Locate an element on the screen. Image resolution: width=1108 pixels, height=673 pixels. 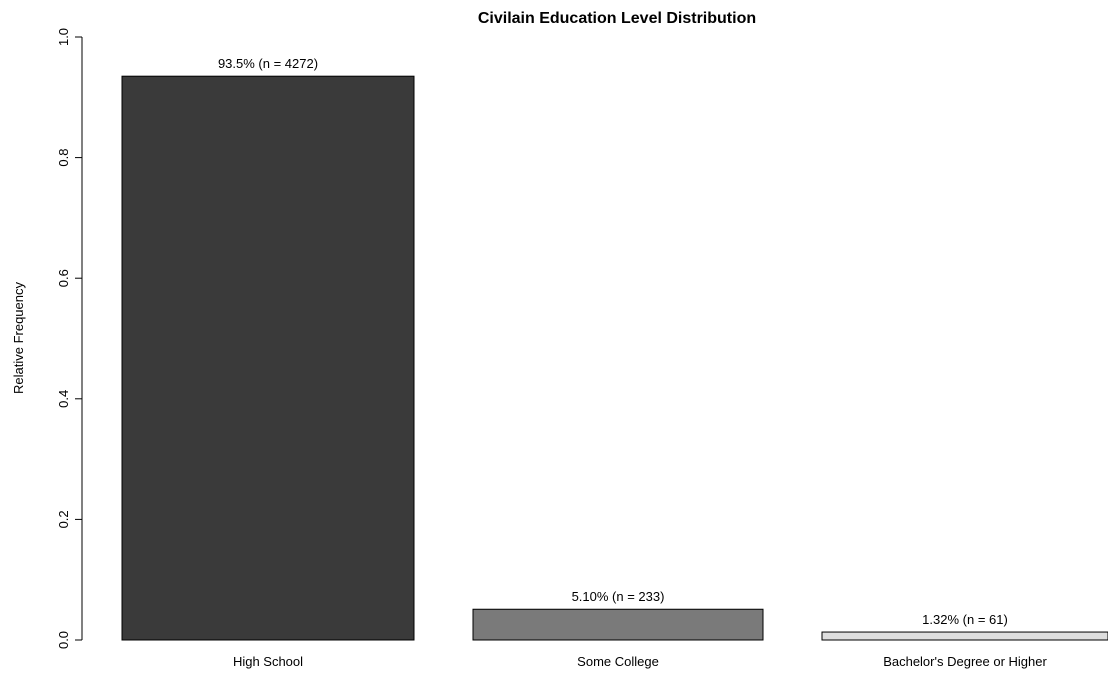
y-tick-label: 0.4 is located at coordinates (63, 399).